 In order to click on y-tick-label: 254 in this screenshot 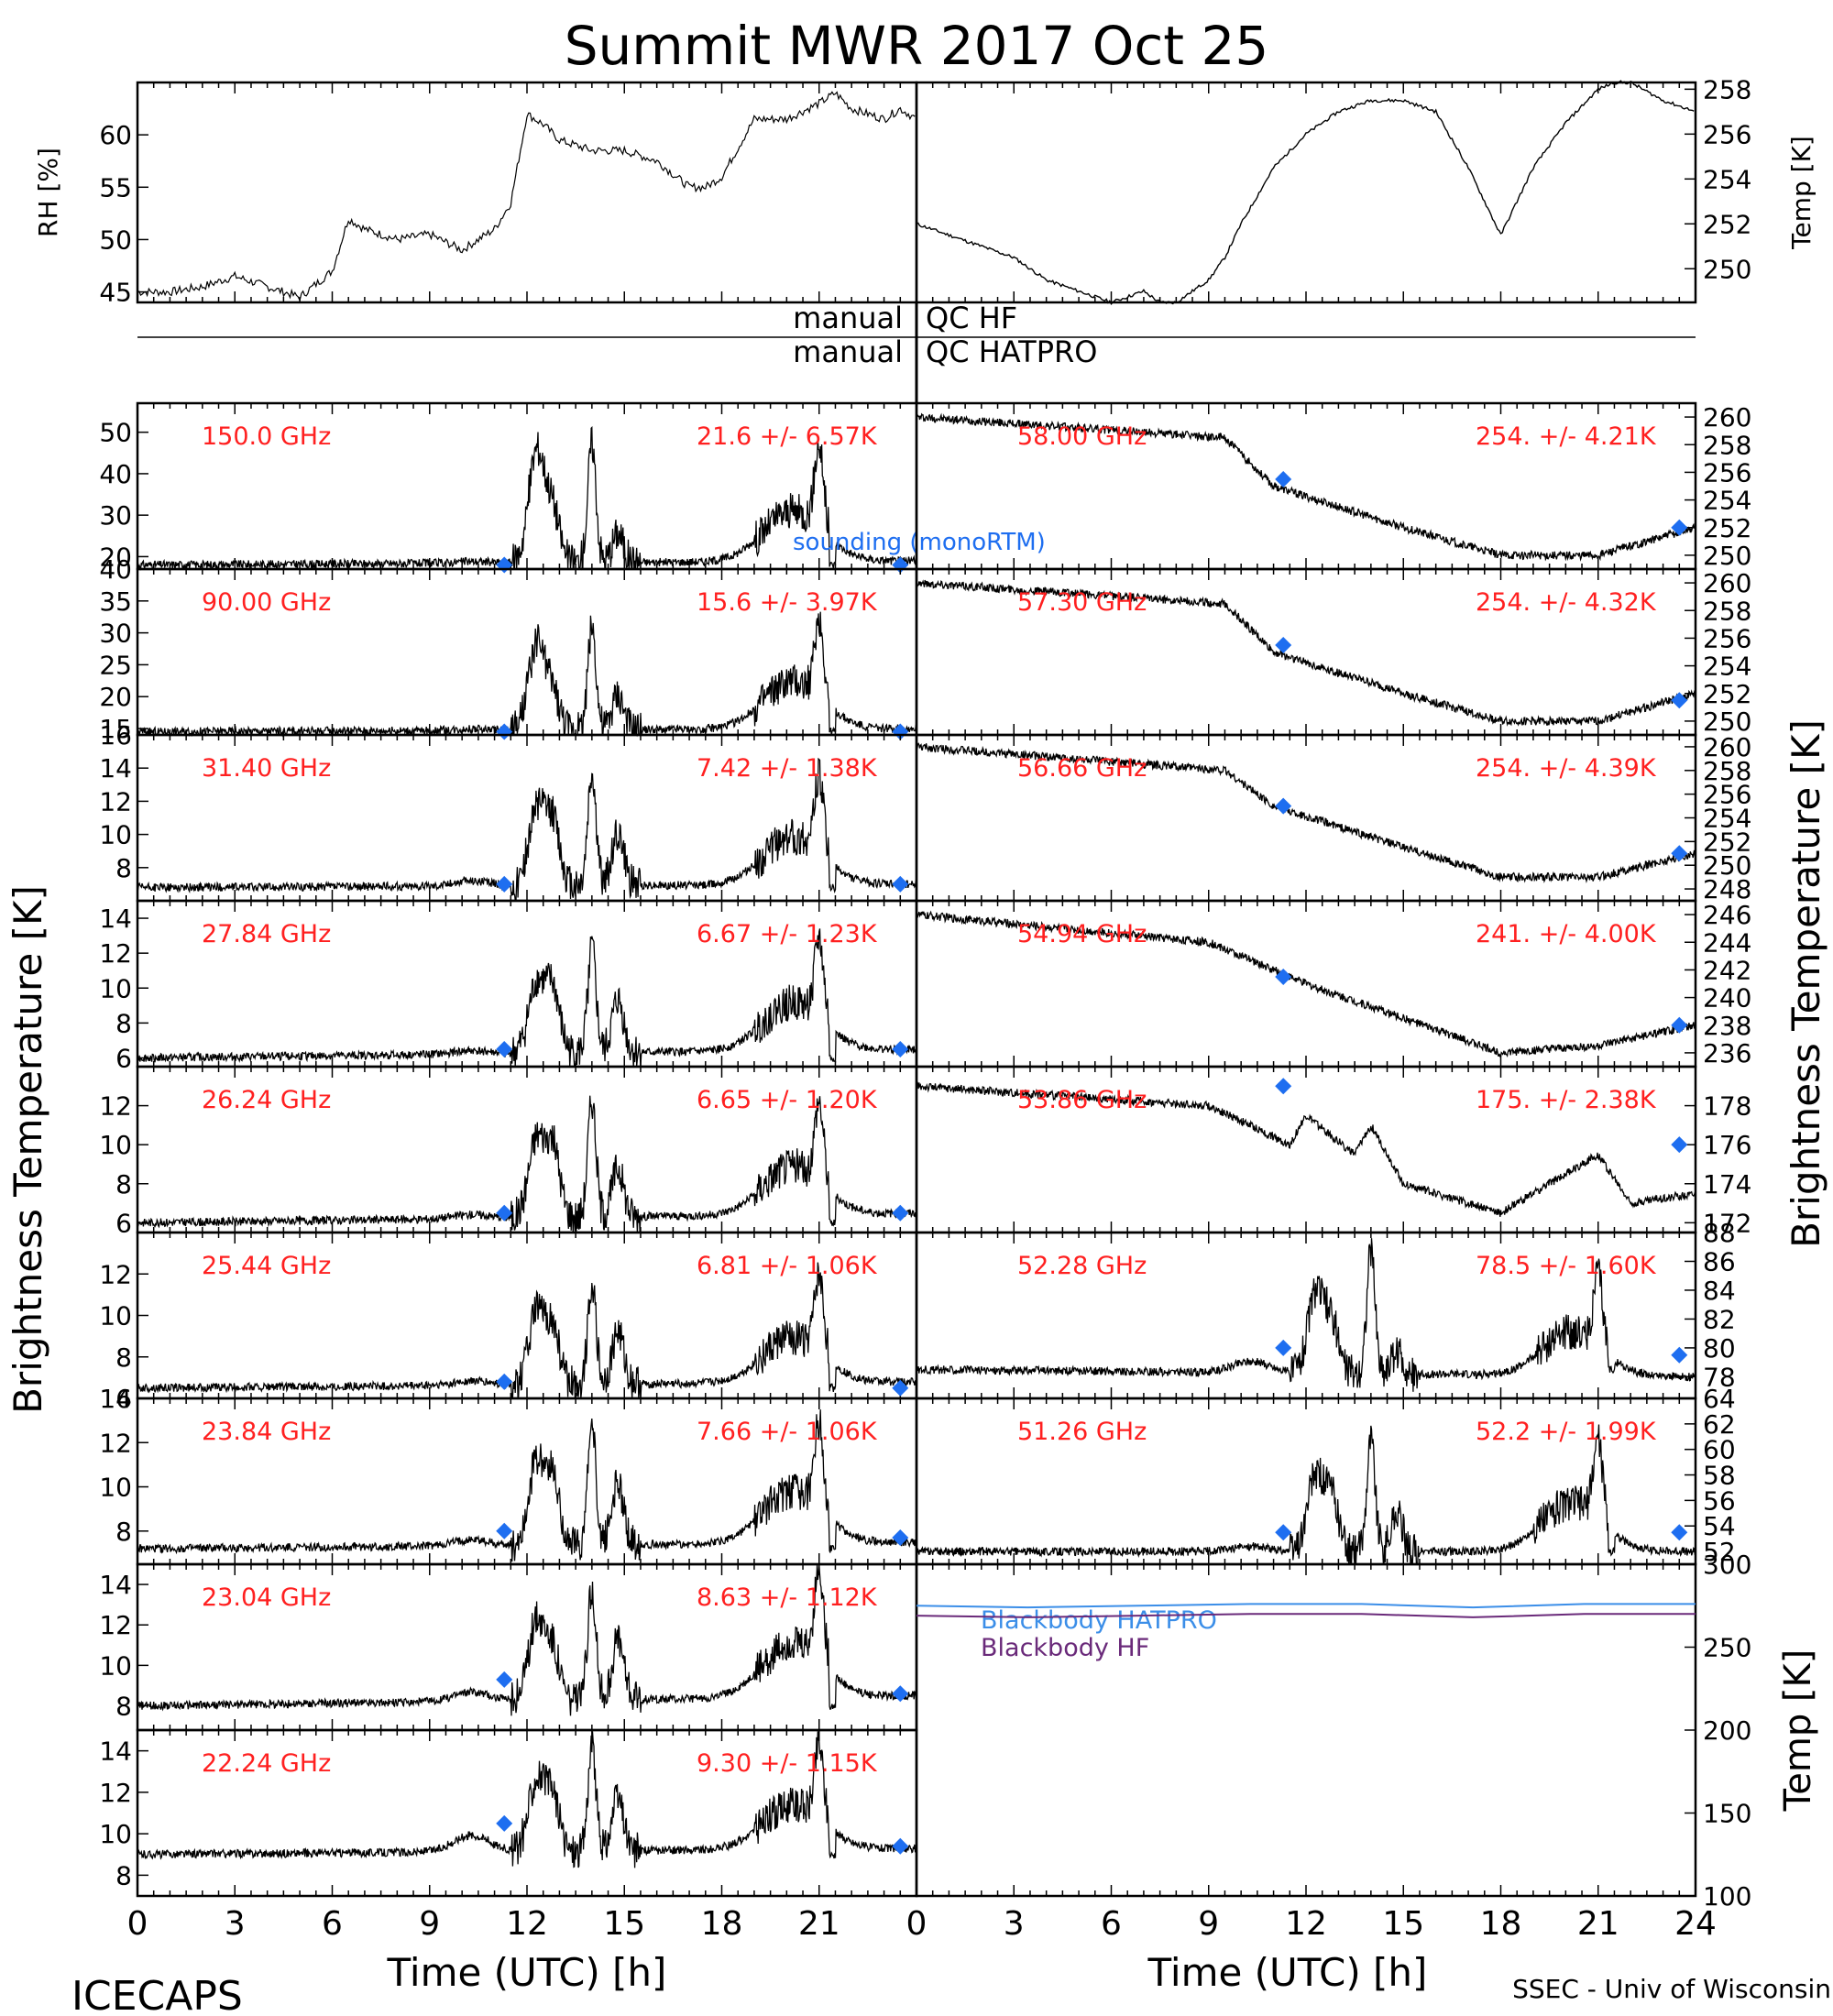, I will do `click(1727, 179)`.